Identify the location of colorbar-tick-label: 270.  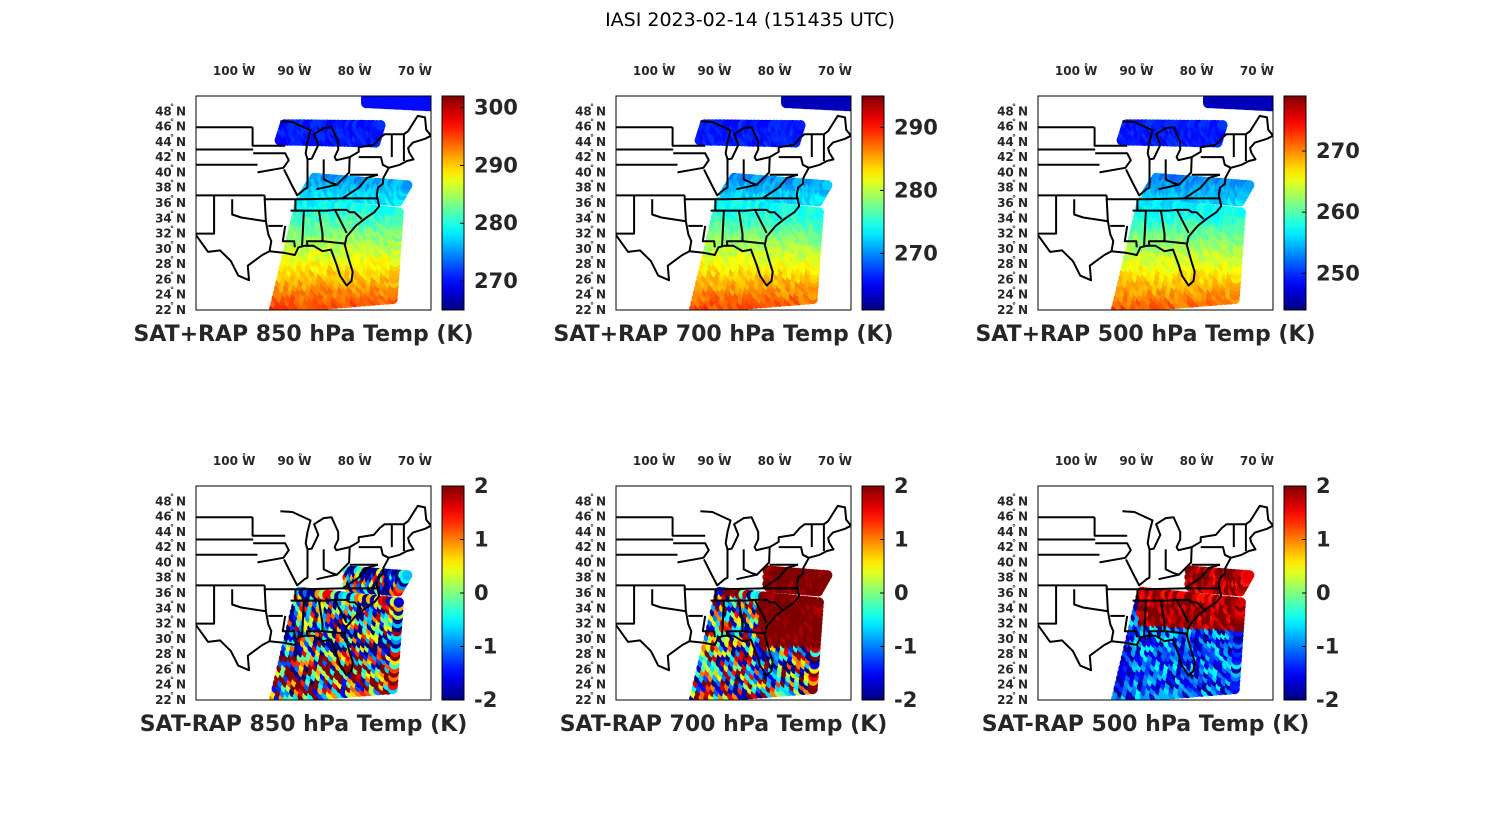
(496, 281).